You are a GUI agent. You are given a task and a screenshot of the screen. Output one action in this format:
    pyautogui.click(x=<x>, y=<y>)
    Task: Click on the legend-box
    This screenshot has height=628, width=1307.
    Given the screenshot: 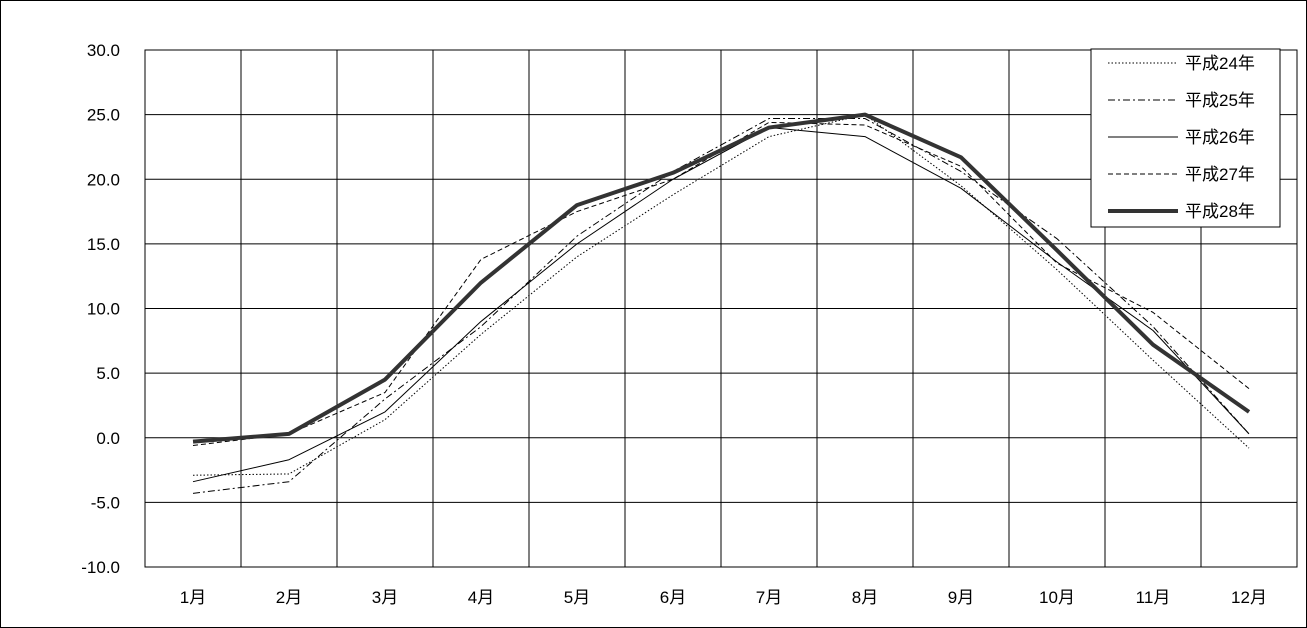 What is the action you would take?
    pyautogui.click(x=1185, y=138)
    